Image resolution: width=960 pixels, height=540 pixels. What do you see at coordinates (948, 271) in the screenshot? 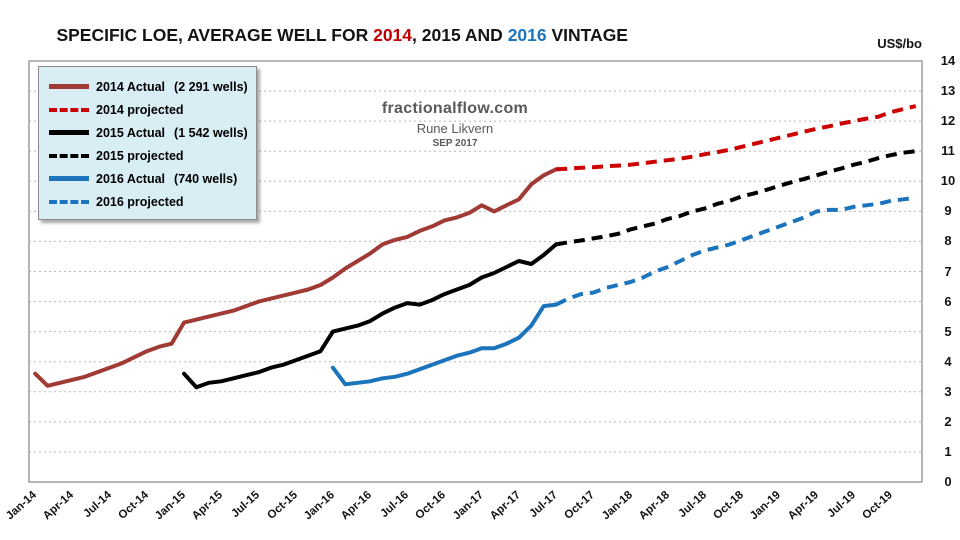
I see `y-tick-label-7: 7` at bounding box center [948, 271].